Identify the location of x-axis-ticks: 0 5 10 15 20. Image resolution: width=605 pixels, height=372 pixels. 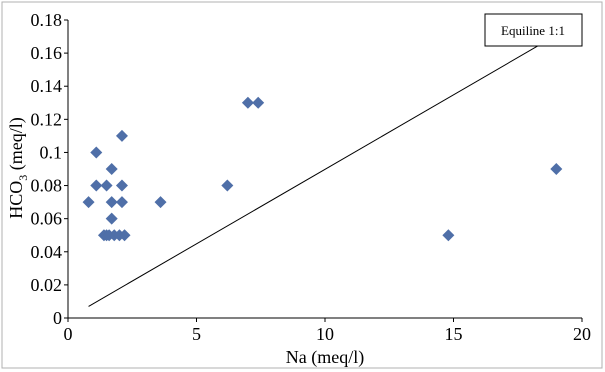
(327, 331).